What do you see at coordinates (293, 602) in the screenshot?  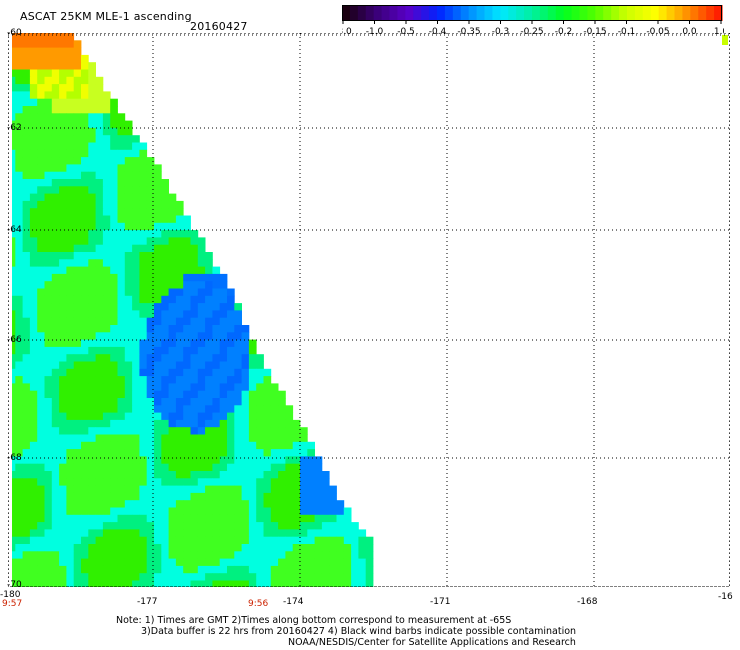 I see `lon-tick-label: -174` at bounding box center [293, 602].